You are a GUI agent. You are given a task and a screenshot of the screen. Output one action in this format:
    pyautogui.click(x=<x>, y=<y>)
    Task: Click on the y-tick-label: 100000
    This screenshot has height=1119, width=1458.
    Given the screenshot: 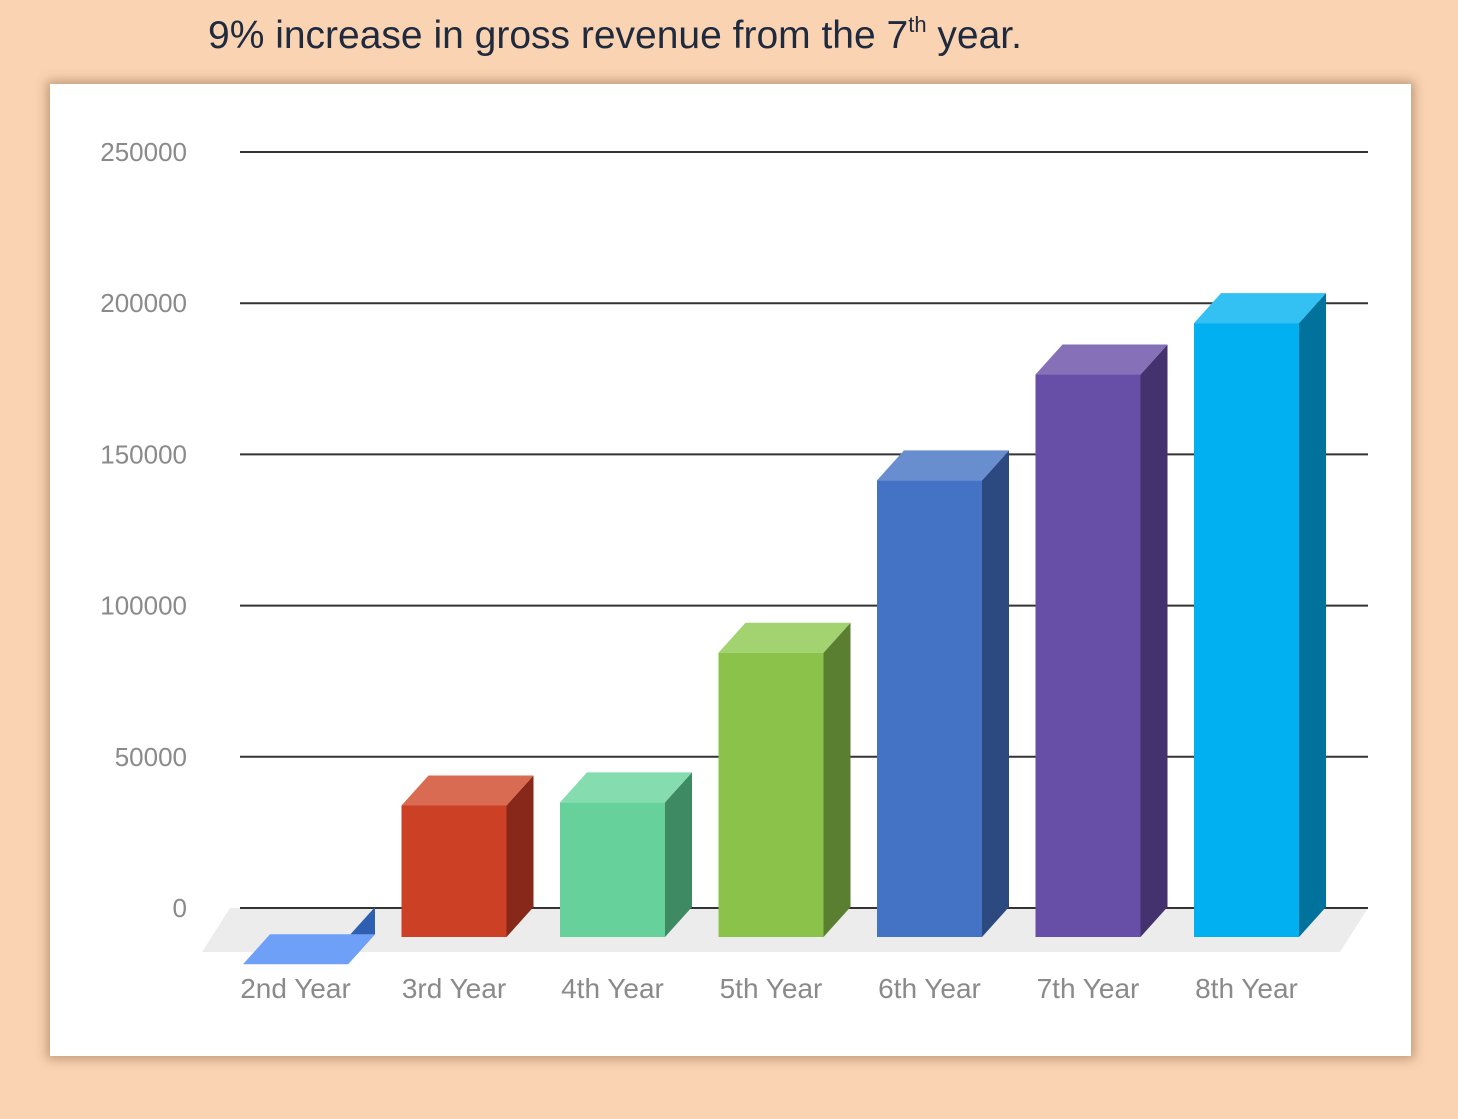 What is the action you would take?
    pyautogui.click(x=143, y=606)
    